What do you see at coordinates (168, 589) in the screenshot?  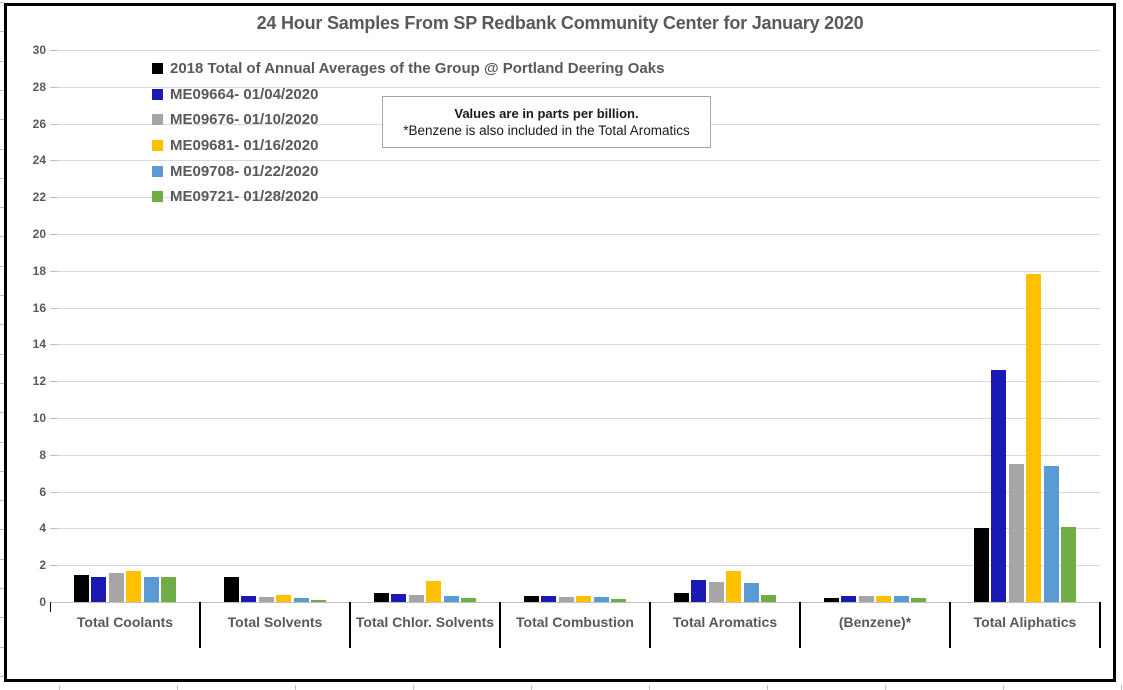 I see `bar-series6-cat1` at bounding box center [168, 589].